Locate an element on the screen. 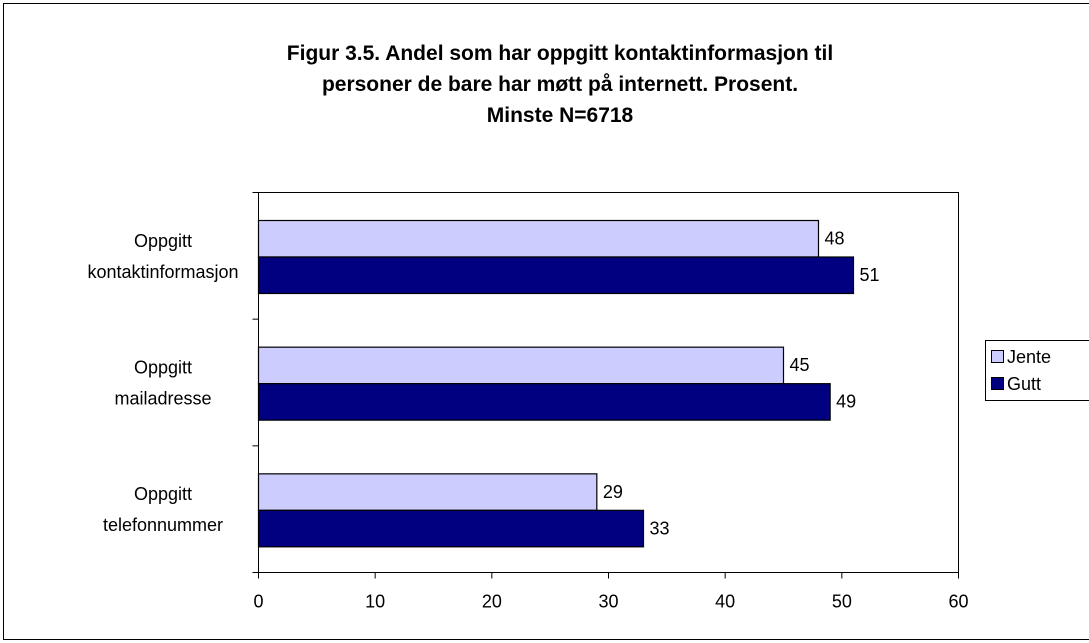 The width and height of the screenshot is (1089, 643). x-tick-label: 40 is located at coordinates (725, 601).